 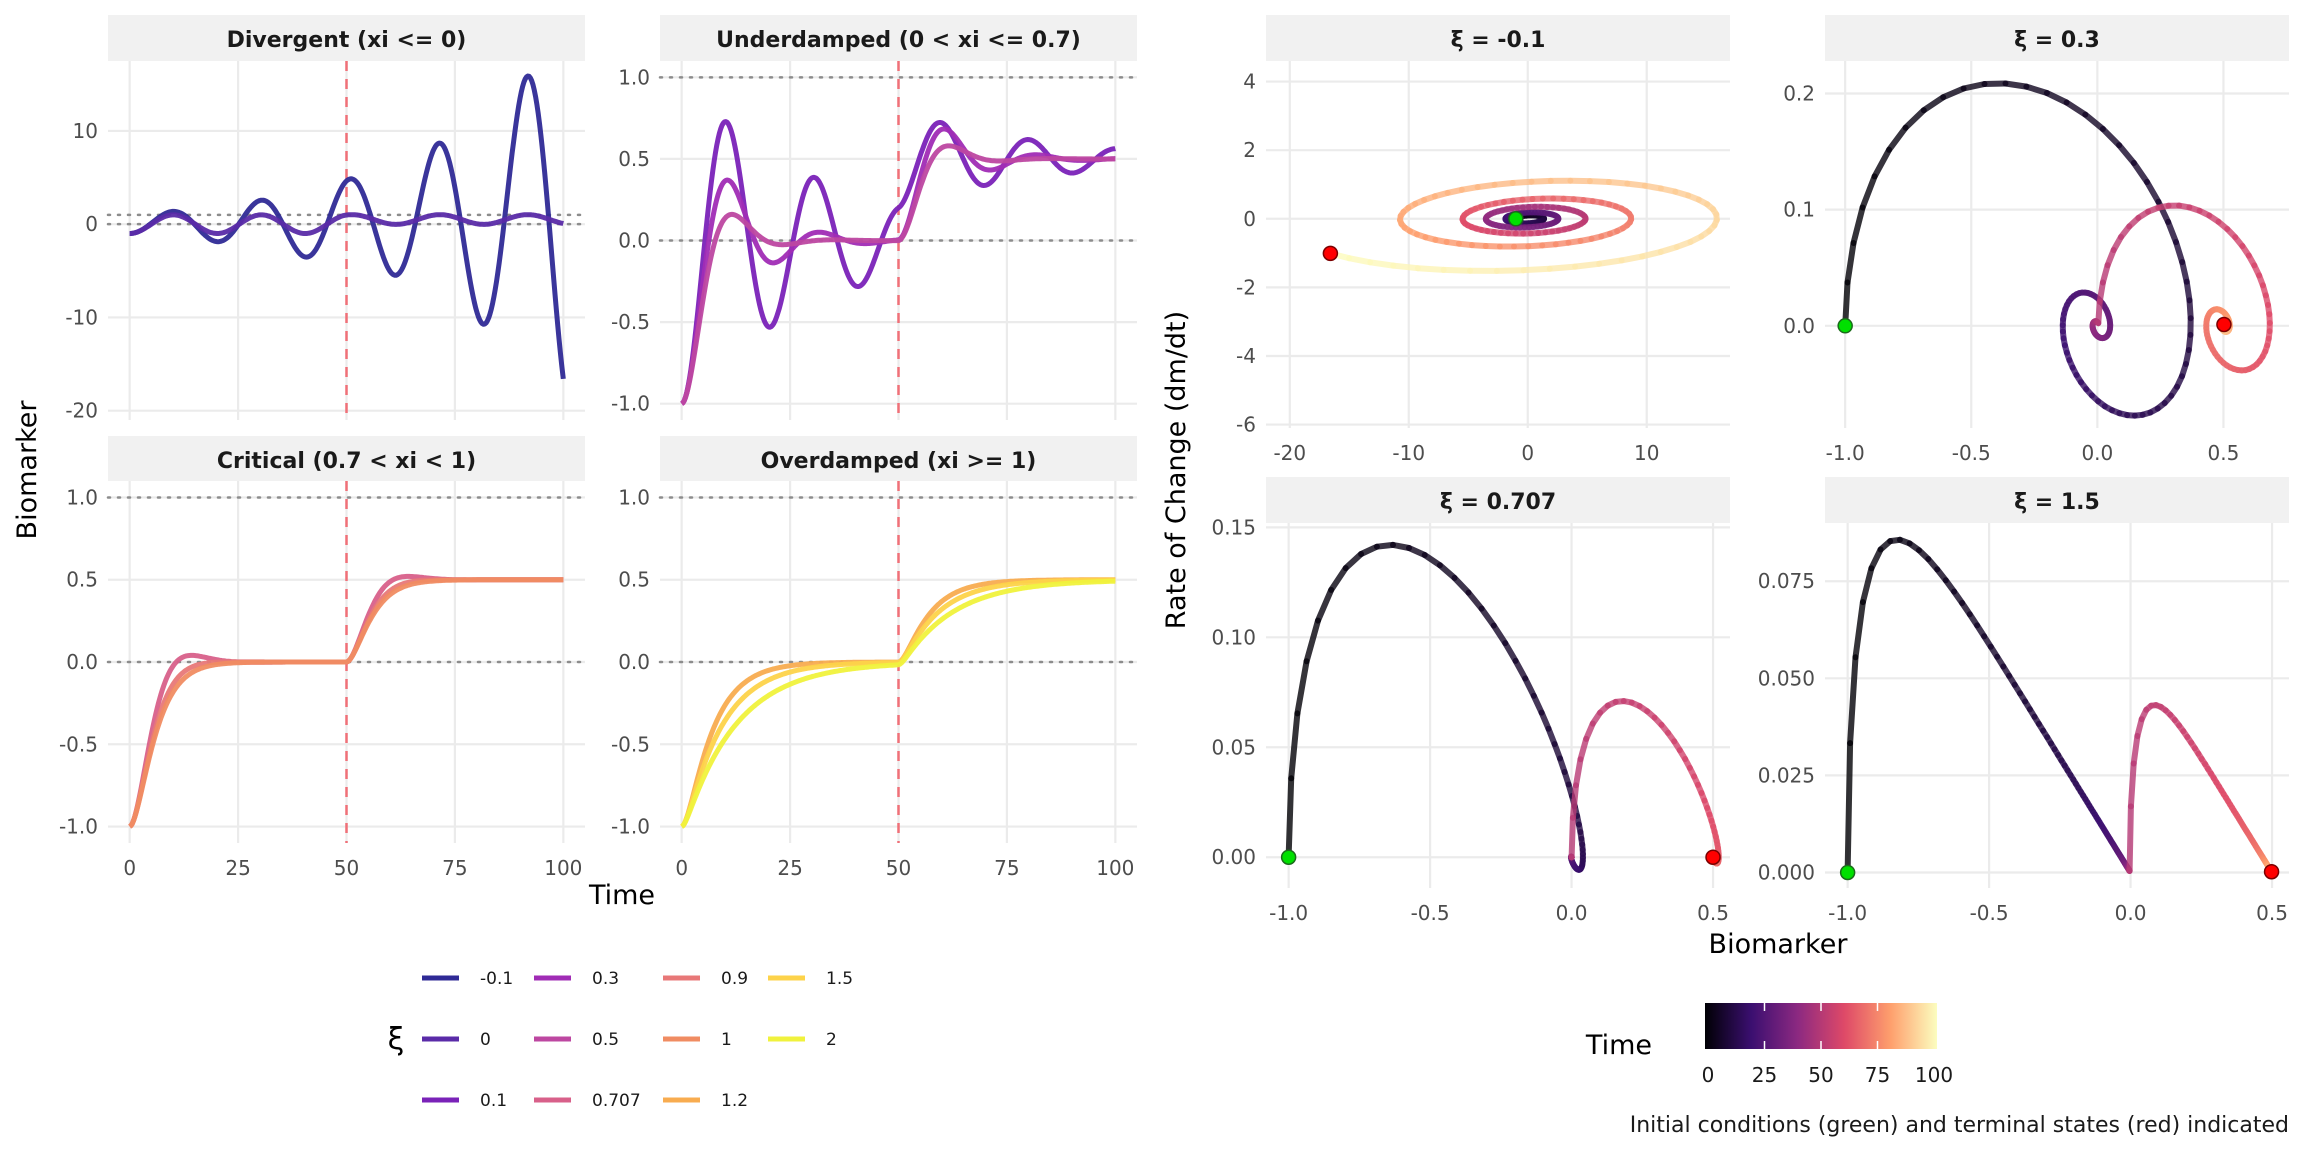 I want to click on x-tick-label: 25, so click(x=237, y=868).